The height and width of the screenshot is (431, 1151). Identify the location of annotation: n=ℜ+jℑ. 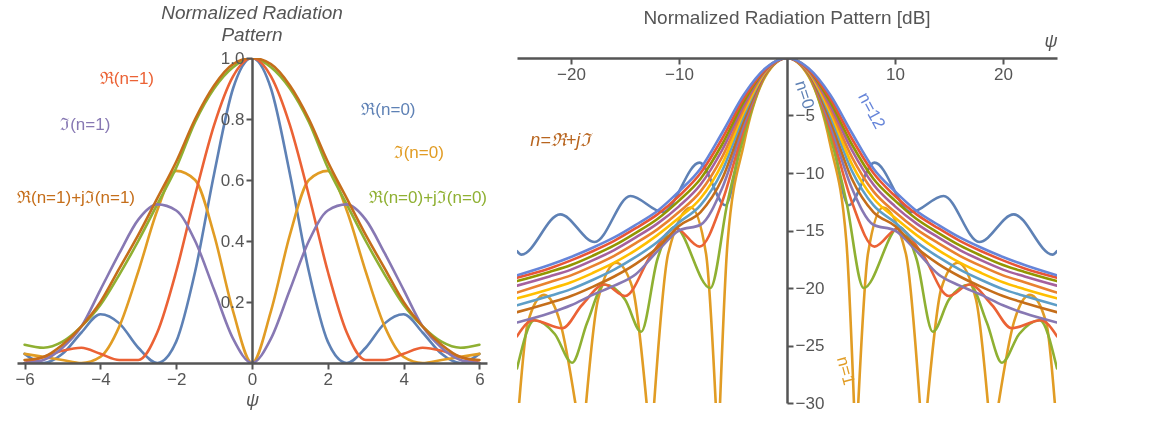
(562, 139).